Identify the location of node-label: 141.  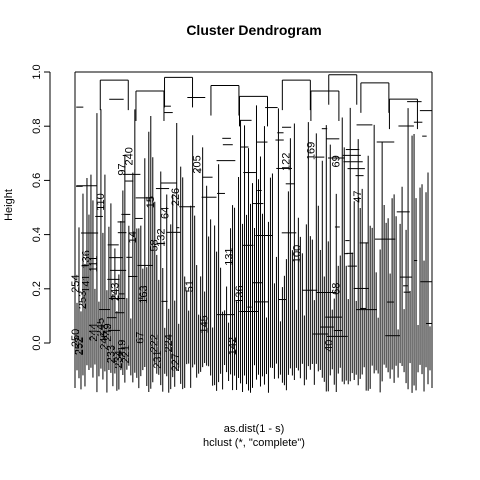
(87, 284).